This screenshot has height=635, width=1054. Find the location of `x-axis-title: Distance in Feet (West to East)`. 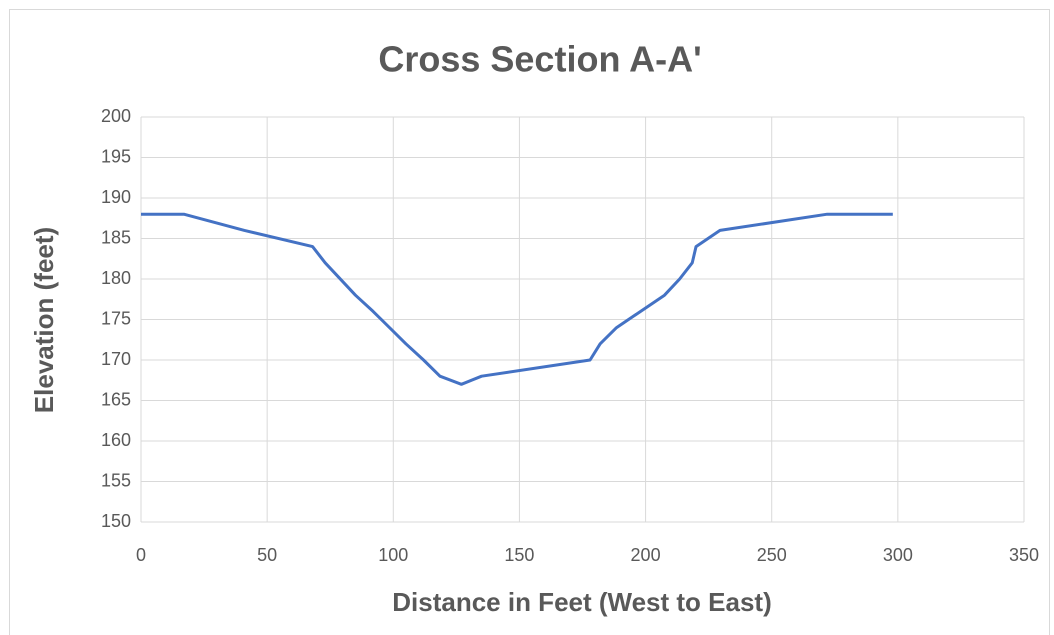

x-axis-title: Distance in Feet (West to East) is located at coordinates (582, 602).